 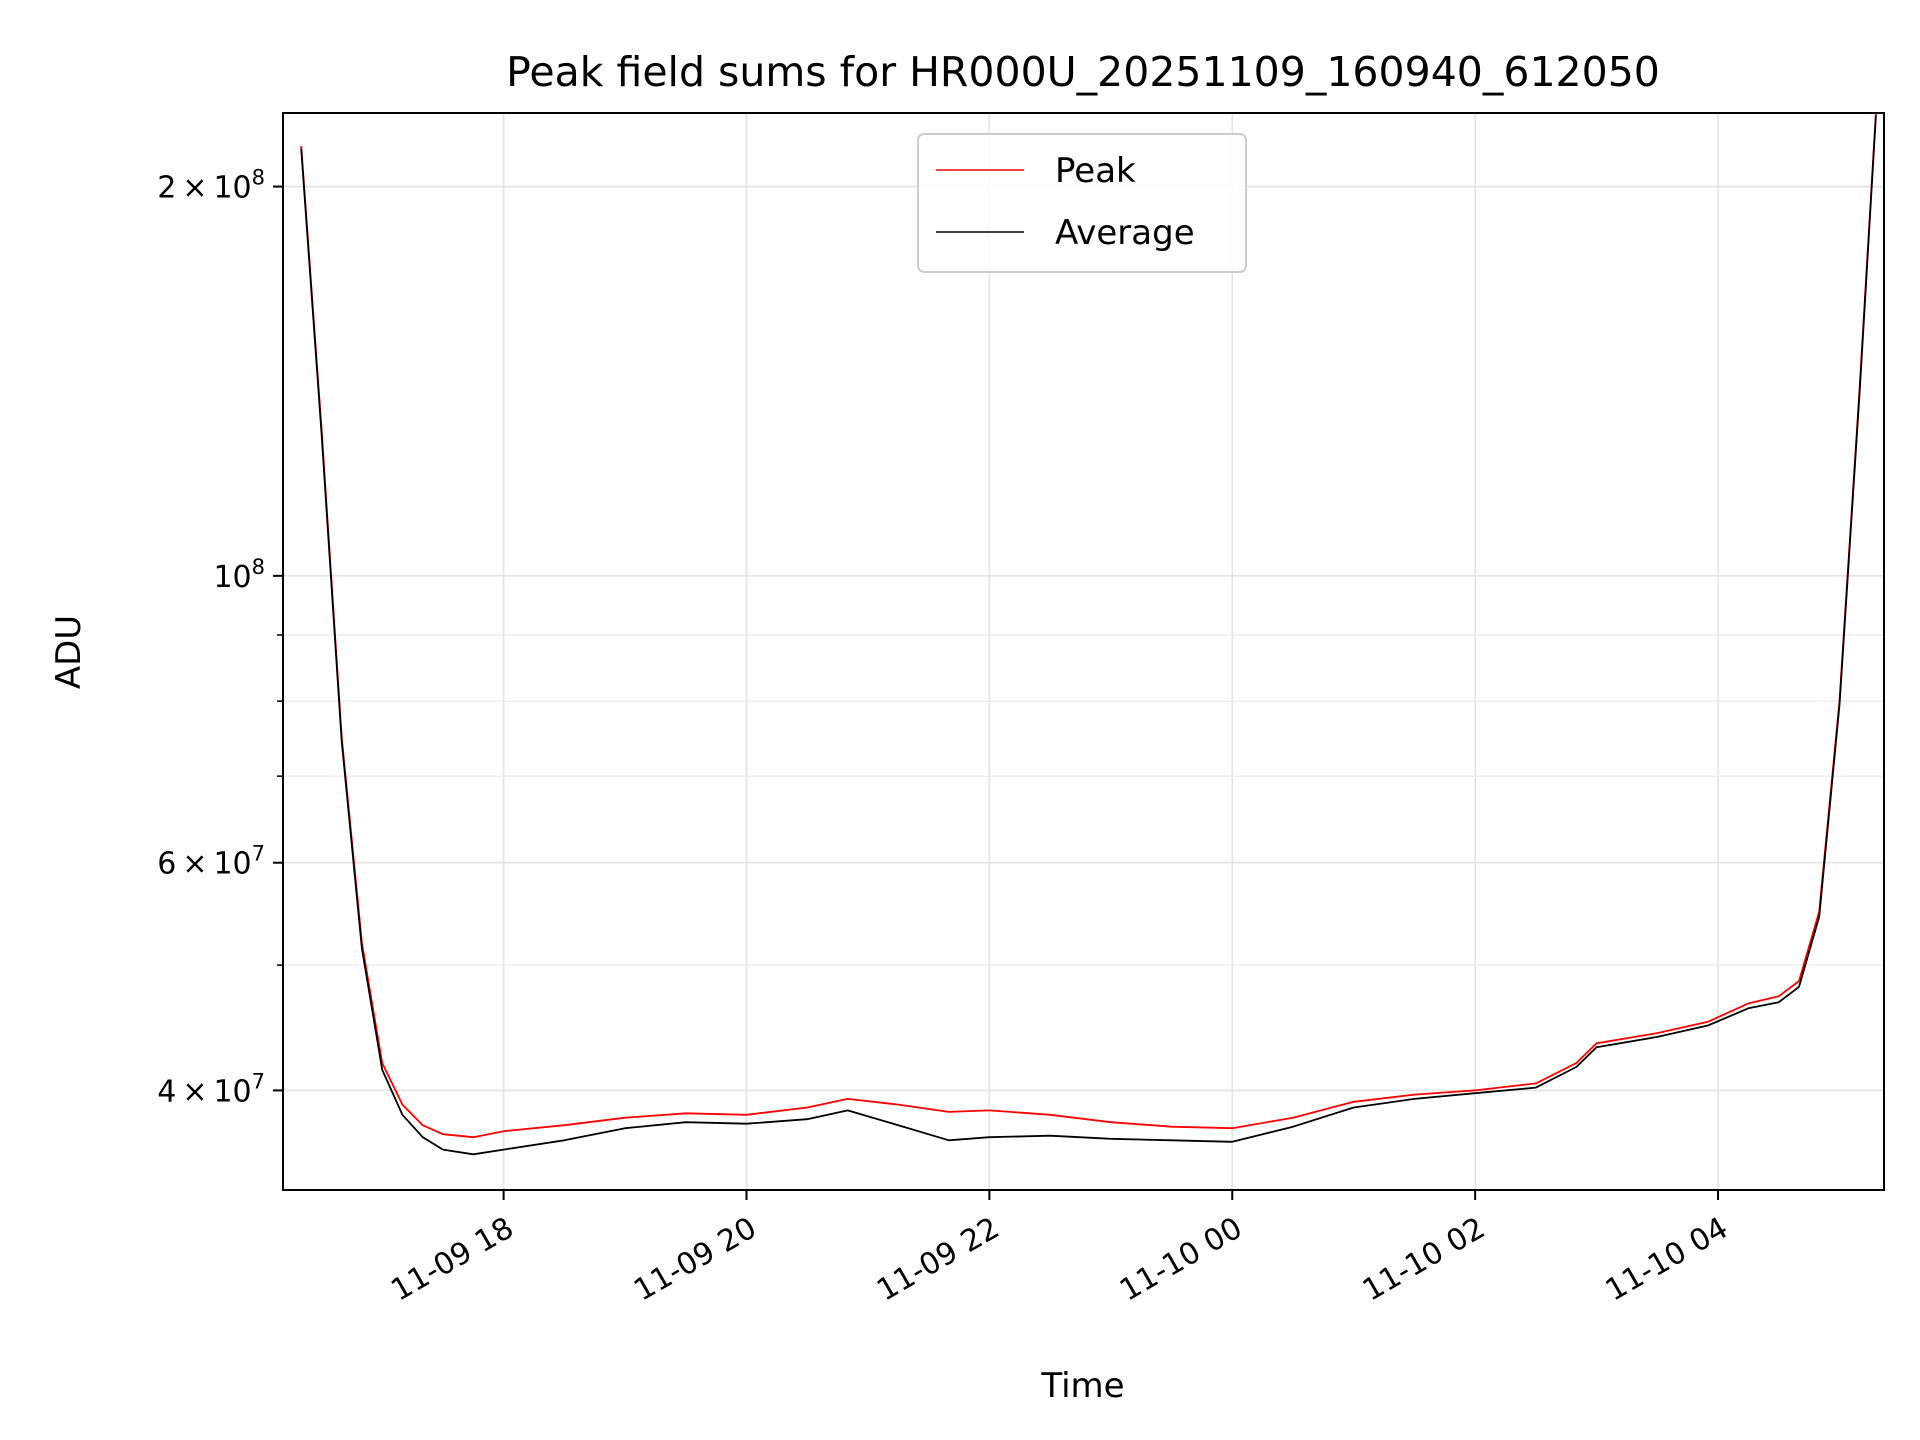 What do you see at coordinates (1095, 171) in the screenshot?
I see `legend-label-peak: Peak` at bounding box center [1095, 171].